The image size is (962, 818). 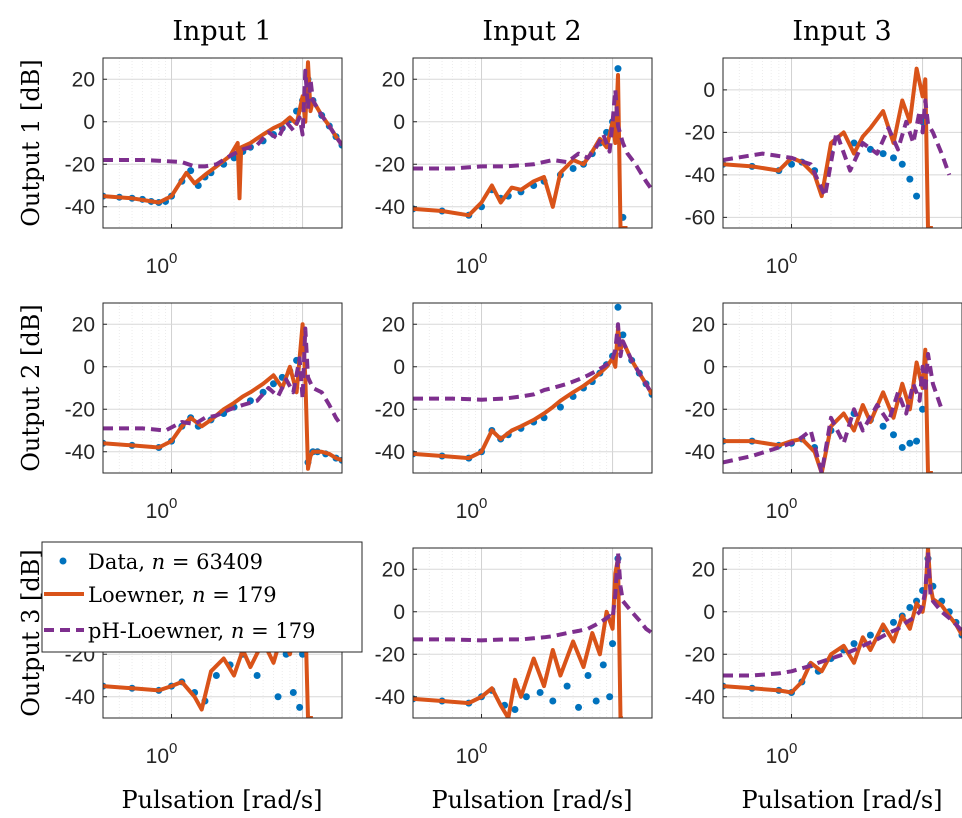 What do you see at coordinates (175, 562) in the screenshot?
I see `legend-entry-data: Data, n = 63409` at bounding box center [175, 562].